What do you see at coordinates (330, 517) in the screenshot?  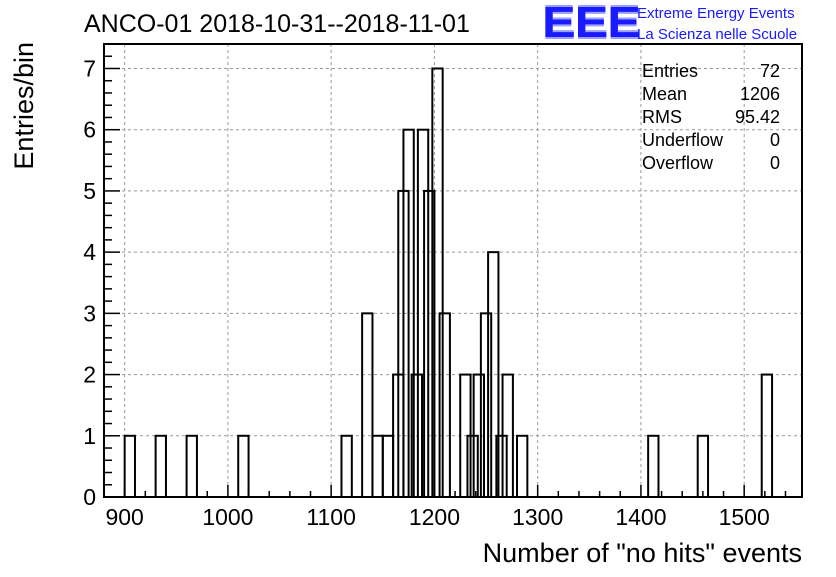 I see `x-tick-label: 1100` at bounding box center [330, 517].